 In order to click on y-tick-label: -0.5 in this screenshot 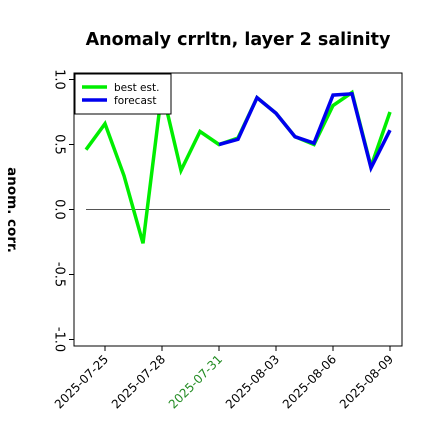, I will do `click(58, 274)`.